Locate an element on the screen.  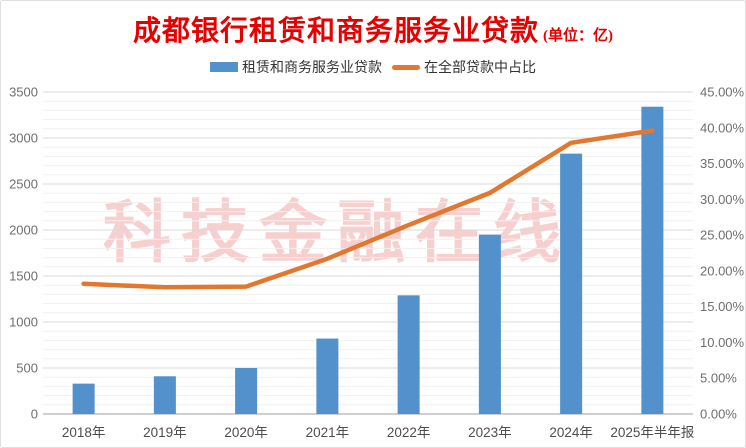
bar-series-swatch-icon is located at coordinates (224, 67).